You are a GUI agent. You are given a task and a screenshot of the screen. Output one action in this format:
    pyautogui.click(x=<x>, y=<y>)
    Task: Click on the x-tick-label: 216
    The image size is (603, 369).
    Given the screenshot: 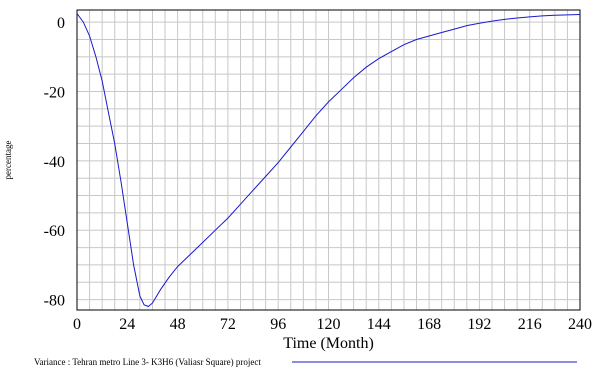 What is the action you would take?
    pyautogui.click(x=530, y=324)
    